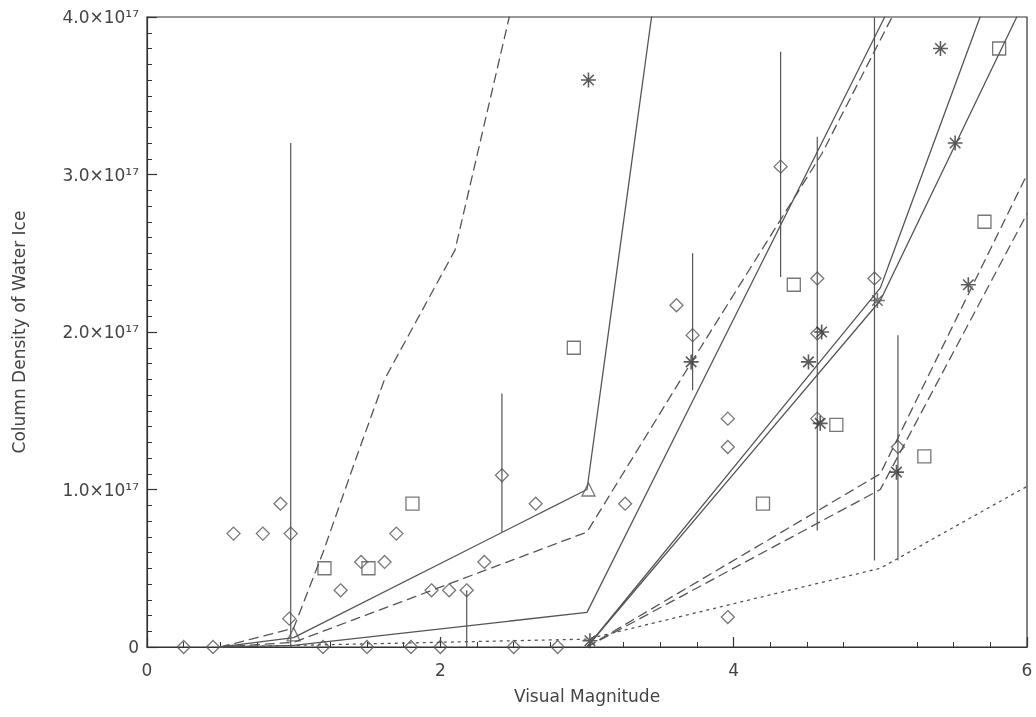  I want to click on y-tick-label: 0, so click(133, 647).